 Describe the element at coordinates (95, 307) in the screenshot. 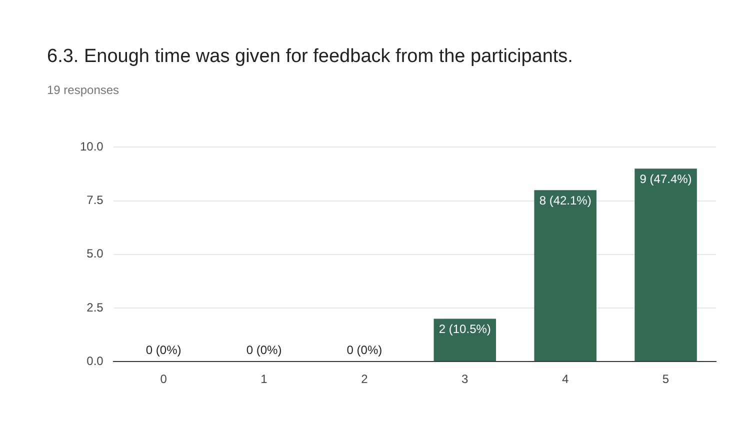

I see `y-tick-label: 2.5` at that location.